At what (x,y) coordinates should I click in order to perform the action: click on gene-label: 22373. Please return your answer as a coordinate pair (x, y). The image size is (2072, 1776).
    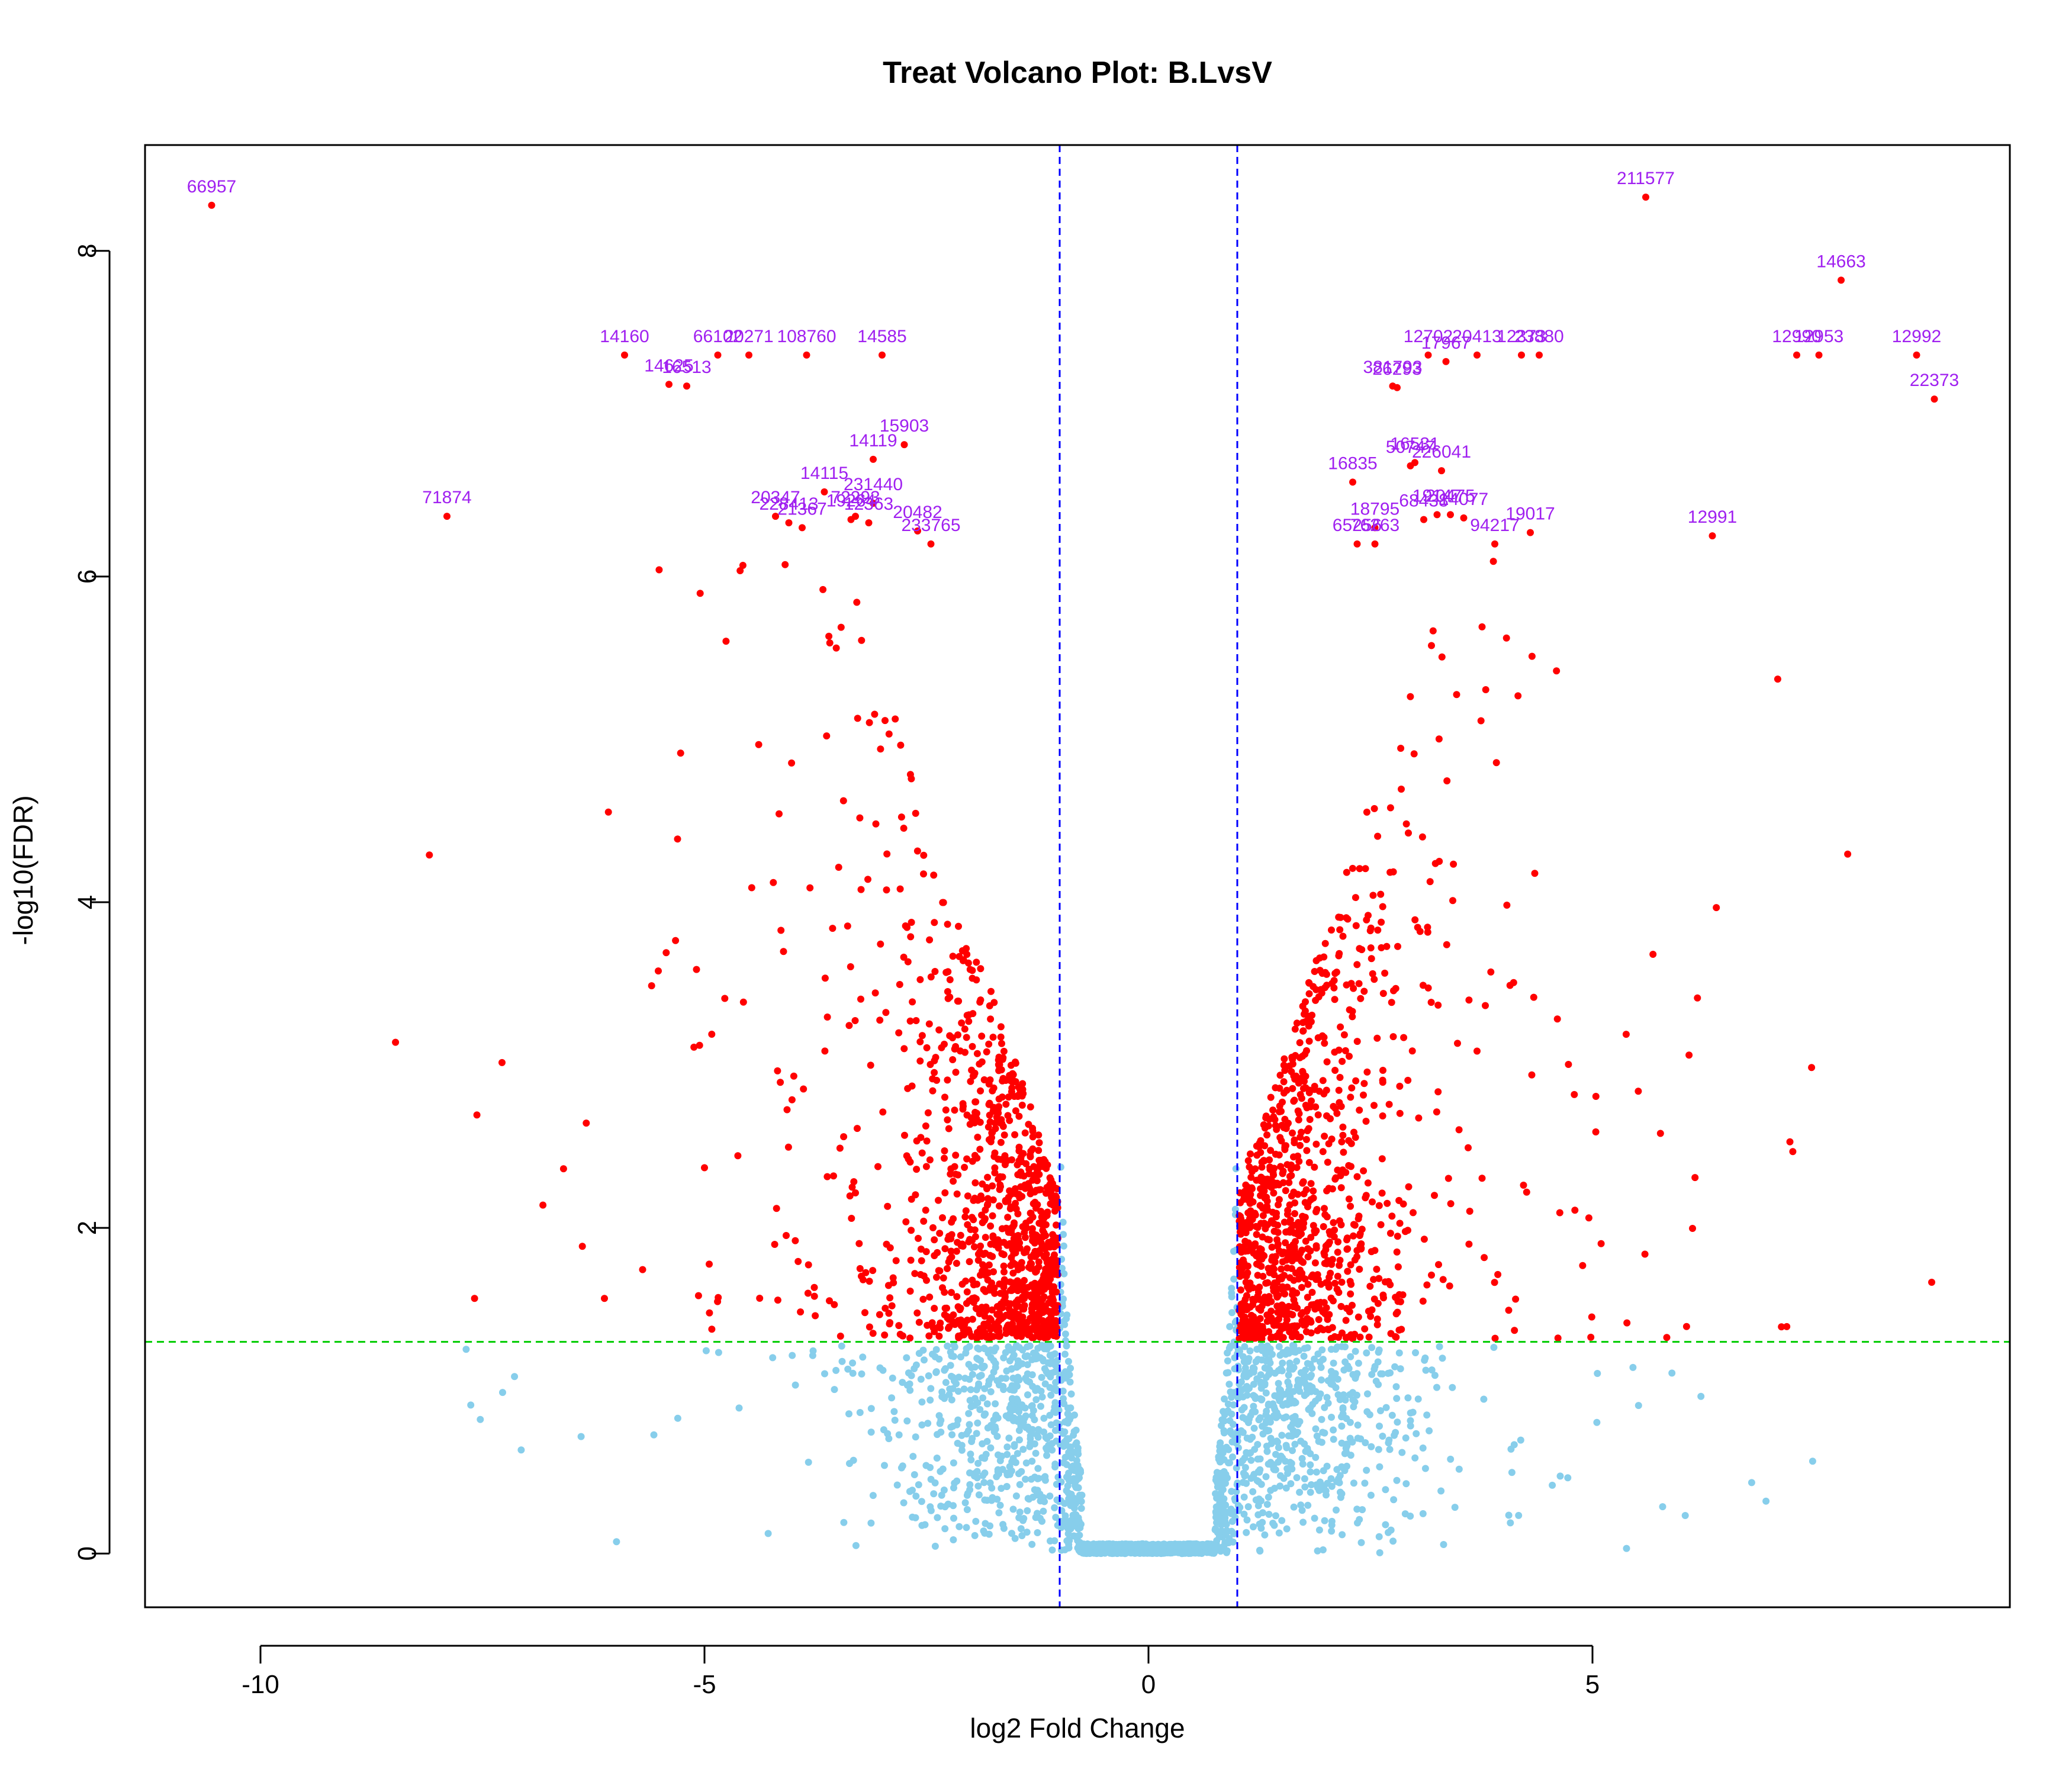
    Looking at the image, I should click on (1934, 380).